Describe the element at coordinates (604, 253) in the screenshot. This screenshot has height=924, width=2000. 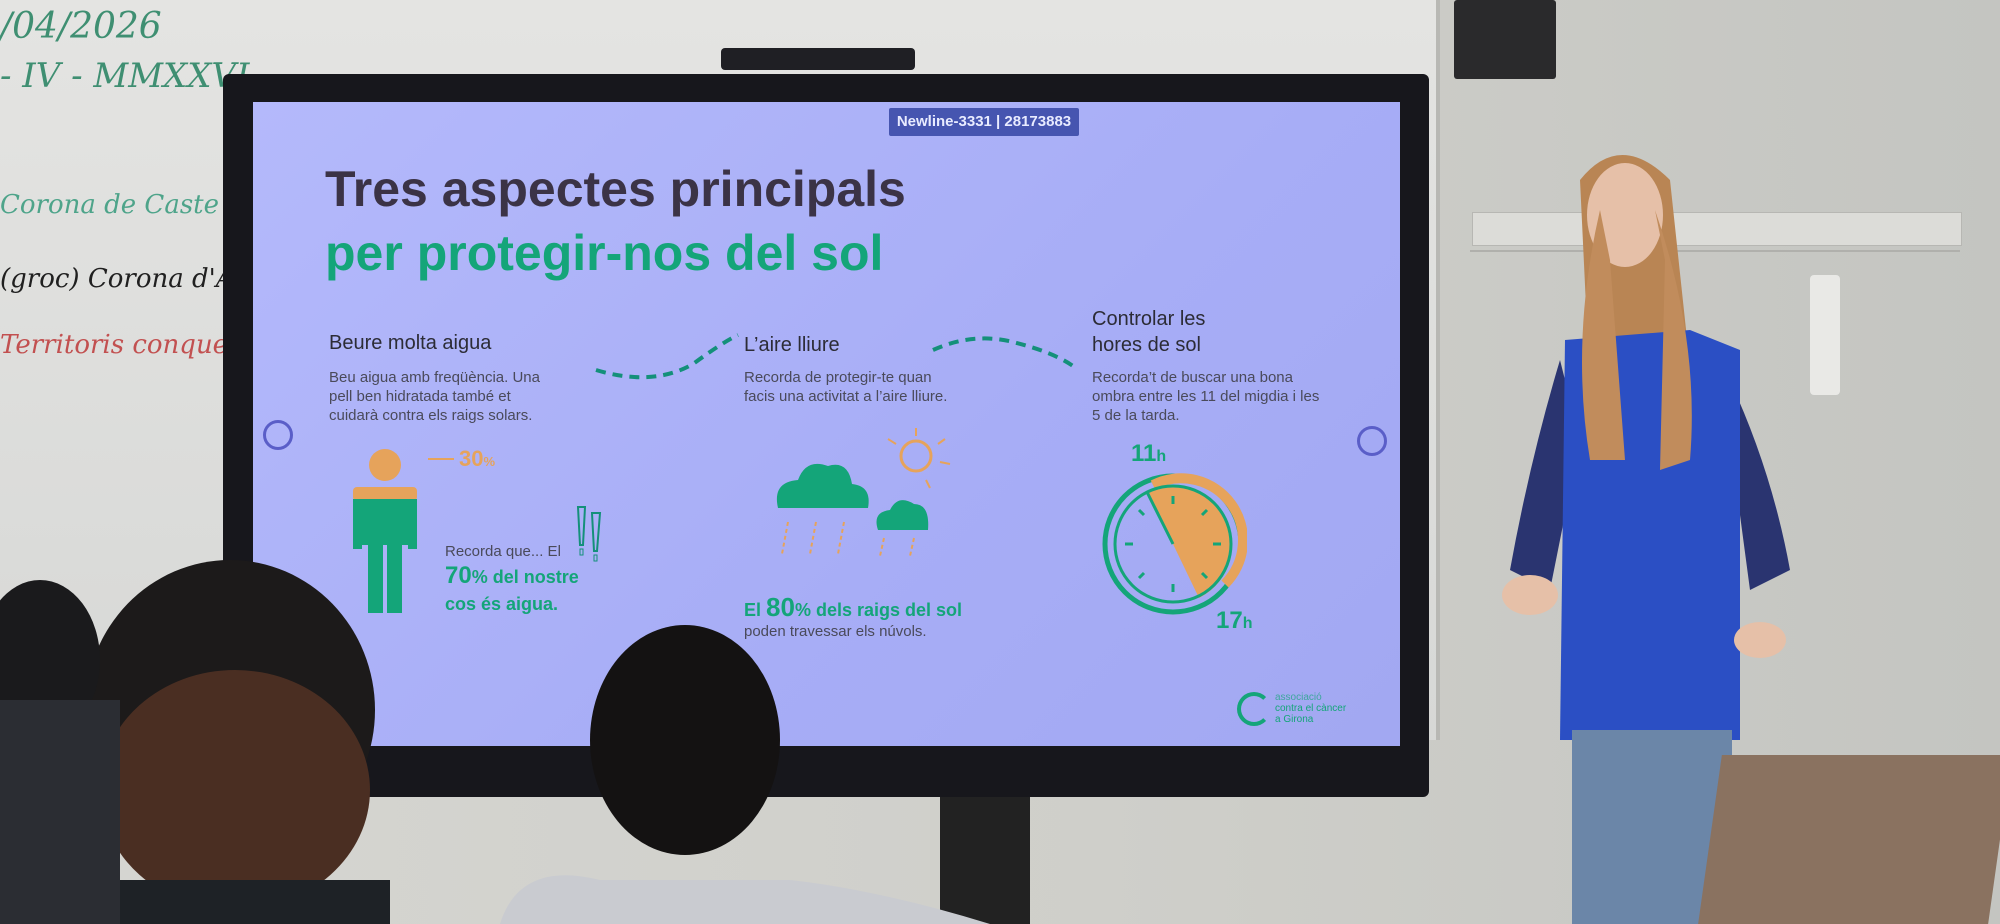
I see `slide-title-line2: per protegir-nos del sol` at that location.